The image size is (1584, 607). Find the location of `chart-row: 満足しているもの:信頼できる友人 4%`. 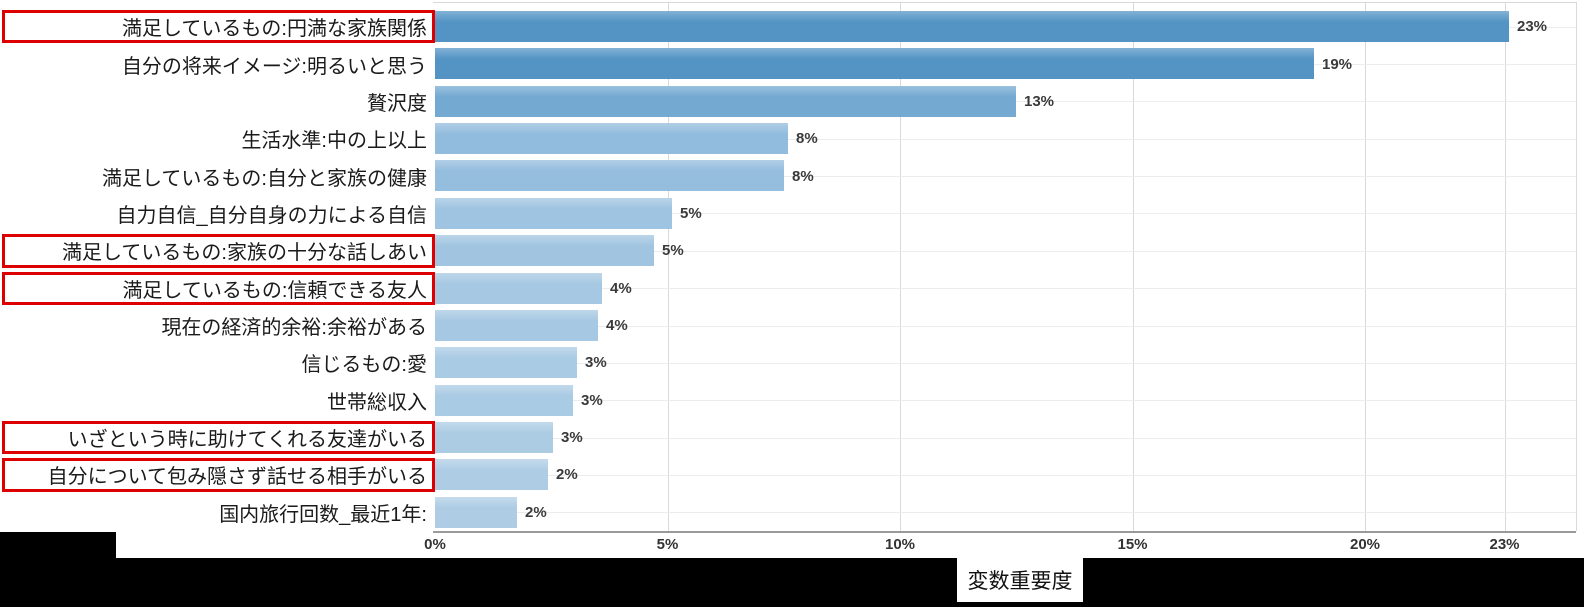

chart-row: 満足しているもの:信頼できる友人 4% is located at coordinates (788, 288).